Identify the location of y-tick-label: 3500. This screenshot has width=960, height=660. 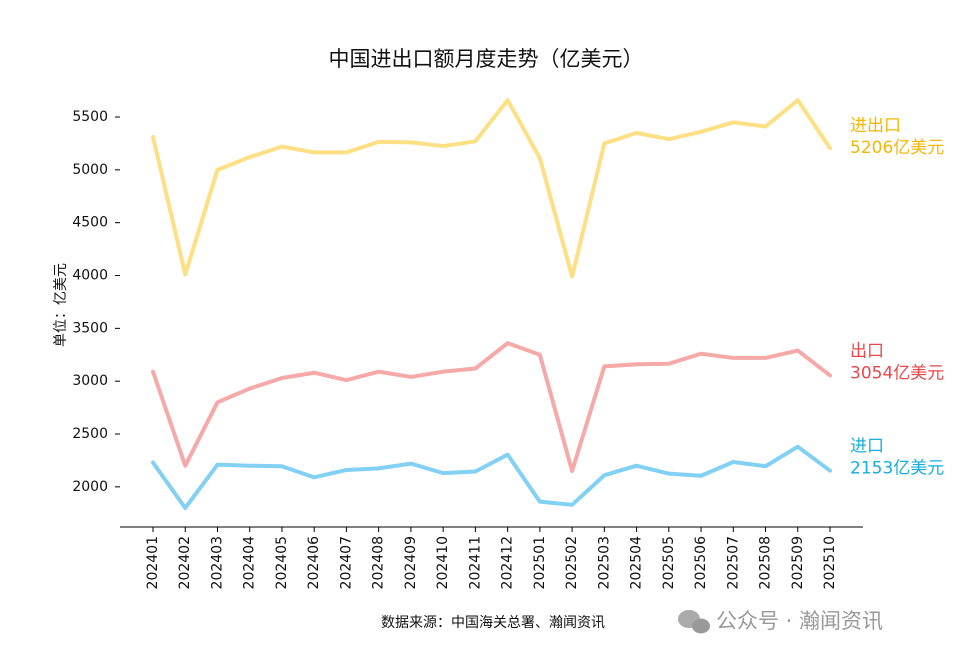
(90, 328).